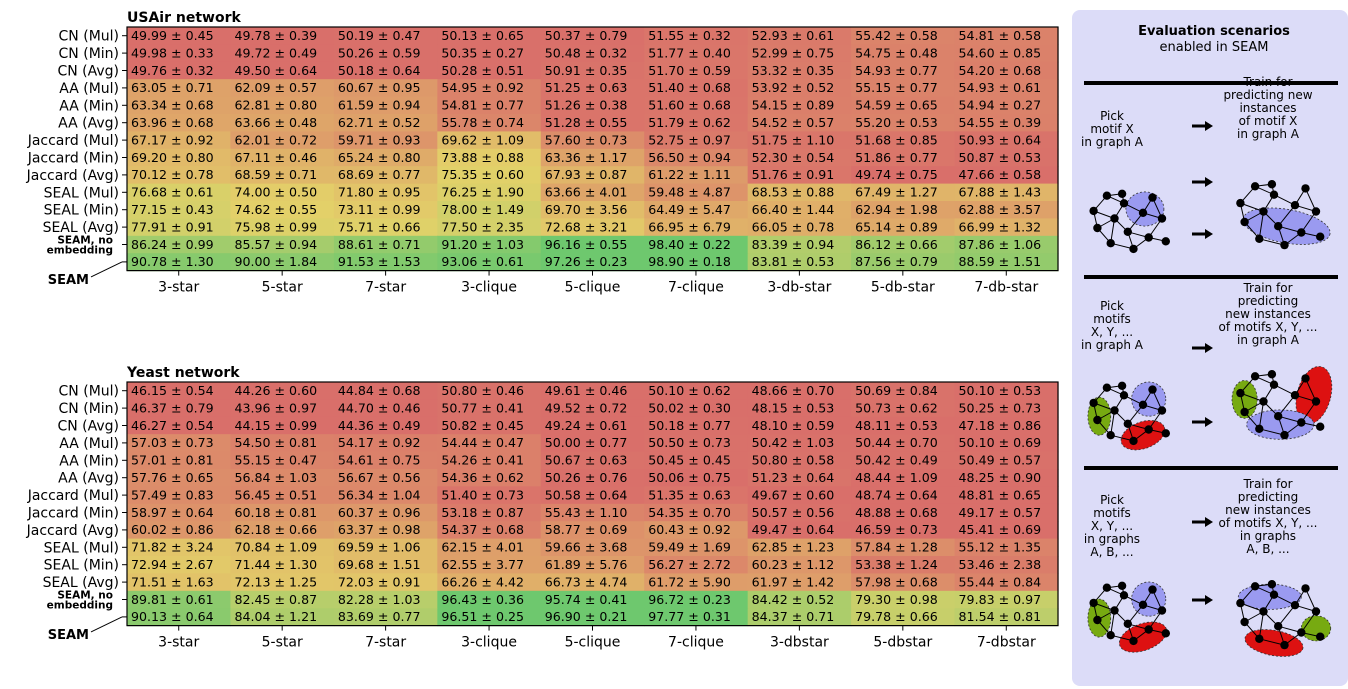 Image resolution: width=1348 pixels, height=689 pixels. What do you see at coordinates (482, 105) in the screenshot?
I see `cell-label: 54.81 ± 0.77` at bounding box center [482, 105].